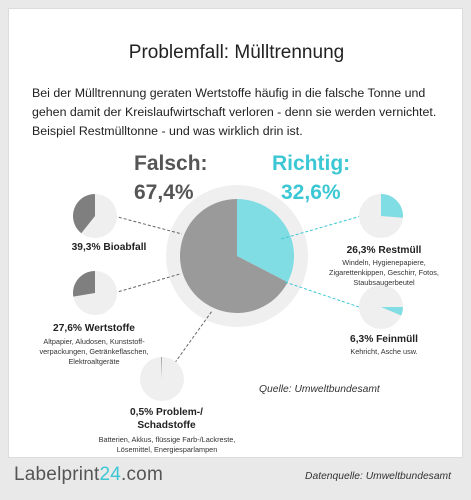 This screenshot has height=500, width=471. What do you see at coordinates (322, 294) in the screenshot?
I see `leader-line-feinmuell` at bounding box center [322, 294].